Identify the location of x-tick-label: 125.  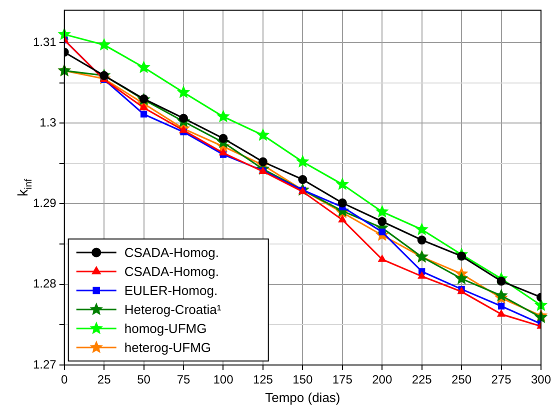
(263, 379).